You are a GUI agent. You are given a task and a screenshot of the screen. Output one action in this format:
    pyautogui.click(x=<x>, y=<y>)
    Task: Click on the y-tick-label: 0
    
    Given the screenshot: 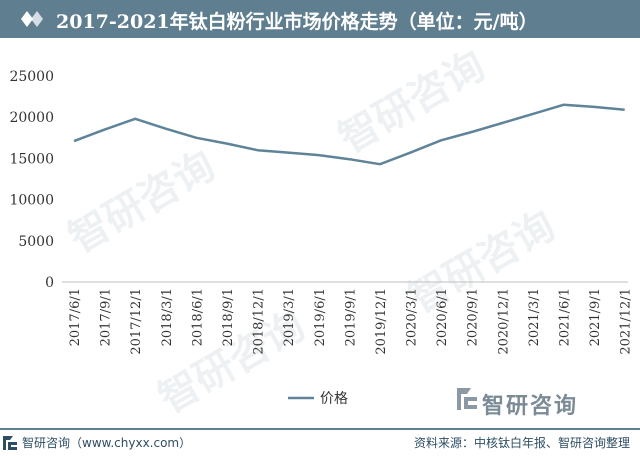 What is the action you would take?
    pyautogui.click(x=49, y=283)
    